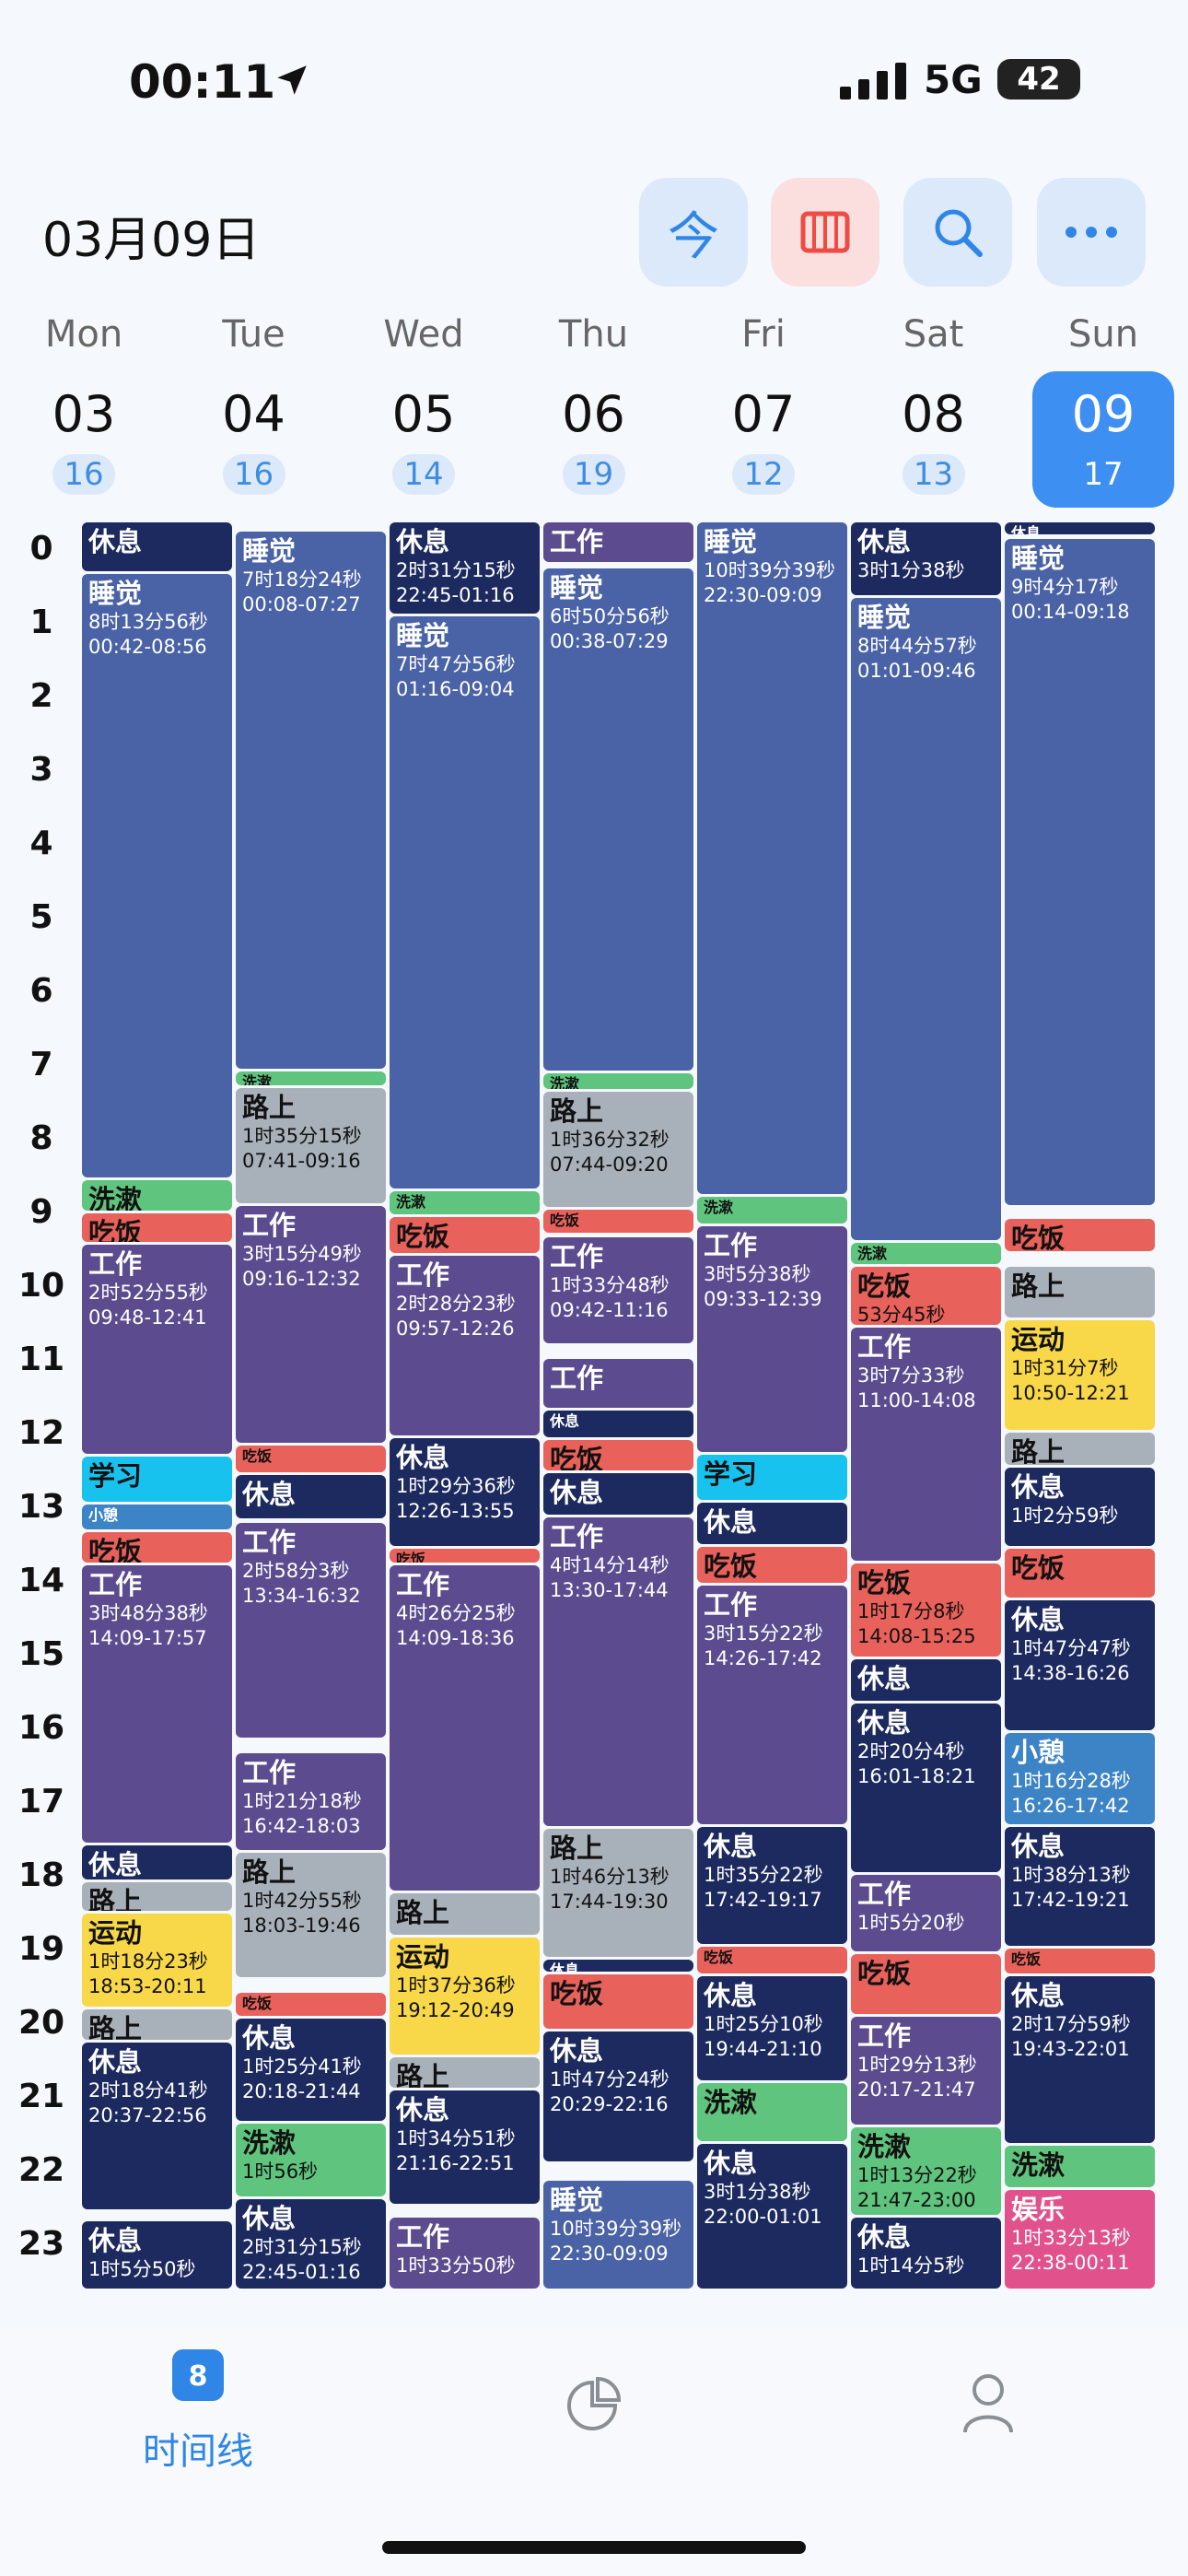  Describe the element at coordinates (618, 1290) in the screenshot. I see `event-block: 工作 1时33分48秒 09:42-11:16` at that location.